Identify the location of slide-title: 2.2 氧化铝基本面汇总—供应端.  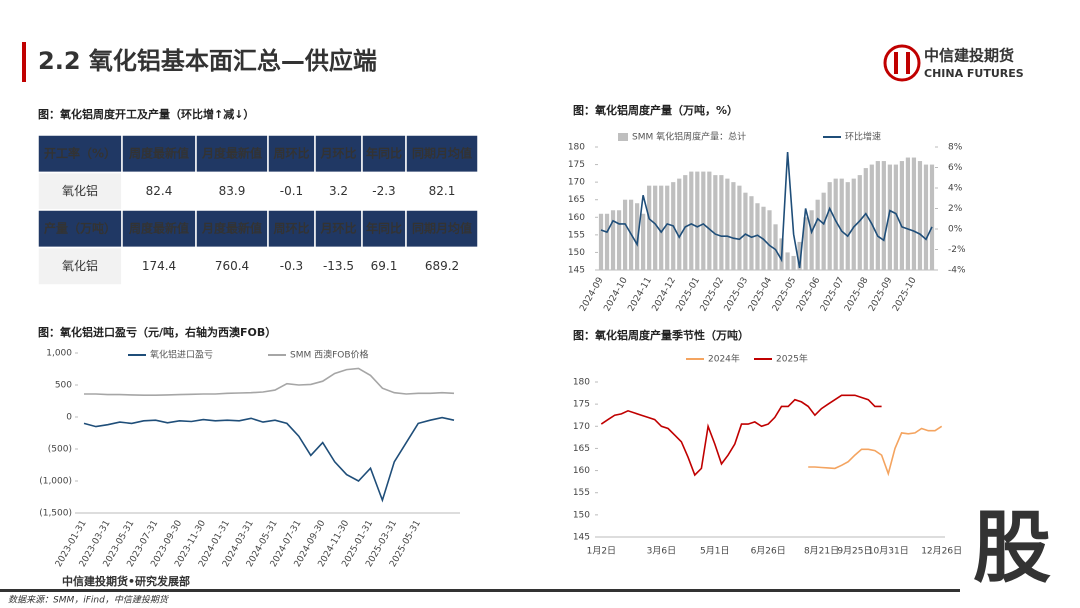
(207, 61).